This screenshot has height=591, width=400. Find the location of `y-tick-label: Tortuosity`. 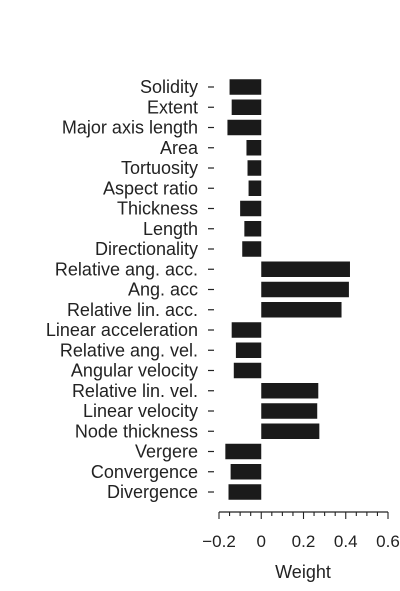

y-tick-label: Tortuosity is located at coordinates (159, 168).